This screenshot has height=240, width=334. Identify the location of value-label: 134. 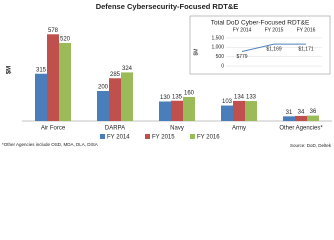
(239, 97).